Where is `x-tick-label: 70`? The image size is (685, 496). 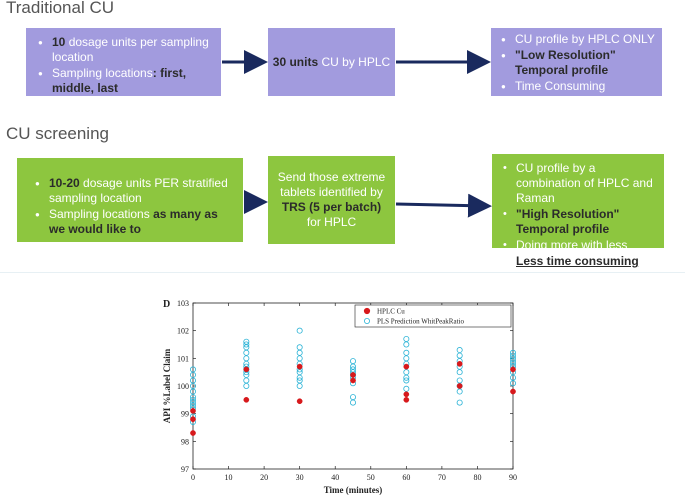 x-tick-label: 70 is located at coordinates (442, 477).